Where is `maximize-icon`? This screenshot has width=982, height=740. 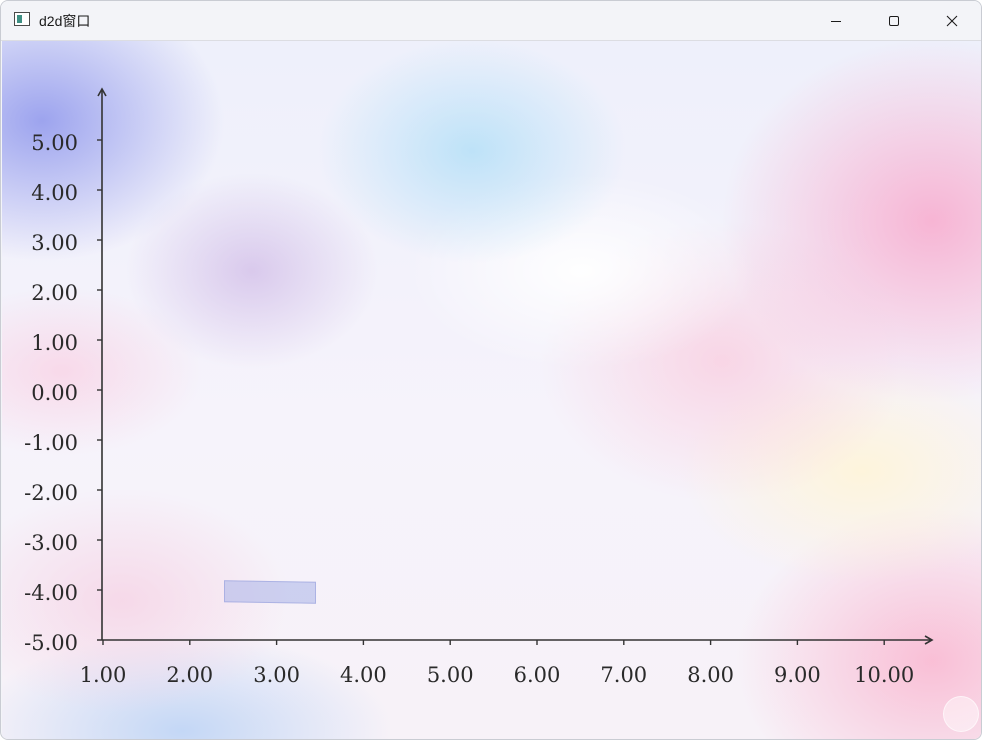 maximize-icon is located at coordinates (894, 20).